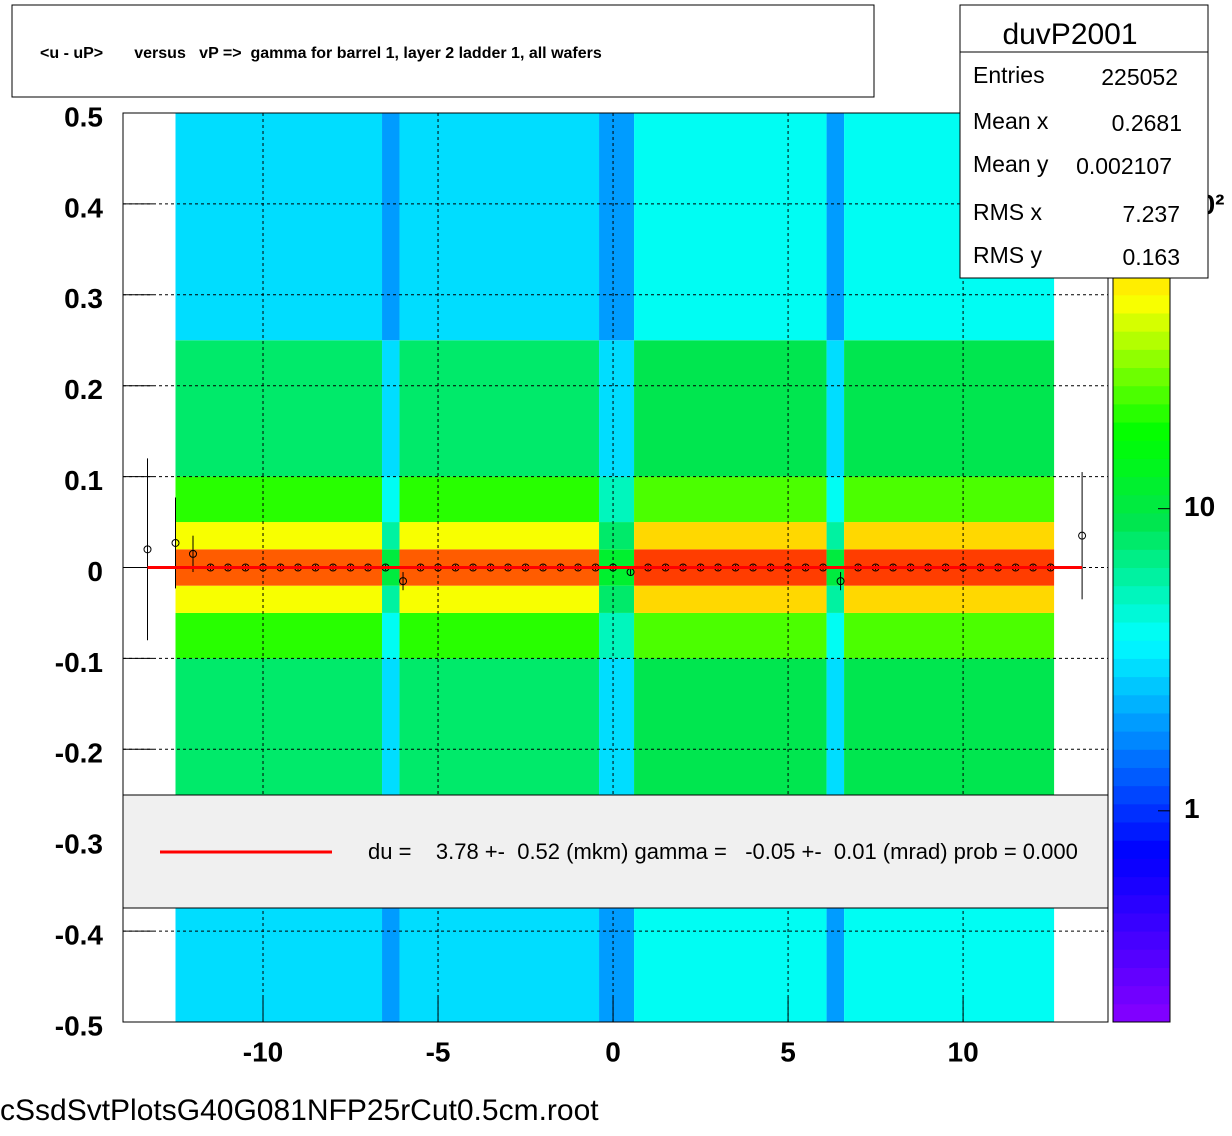  Describe the element at coordinates (1151, 257) in the screenshot. I see `stats-value: 0.163` at that location.